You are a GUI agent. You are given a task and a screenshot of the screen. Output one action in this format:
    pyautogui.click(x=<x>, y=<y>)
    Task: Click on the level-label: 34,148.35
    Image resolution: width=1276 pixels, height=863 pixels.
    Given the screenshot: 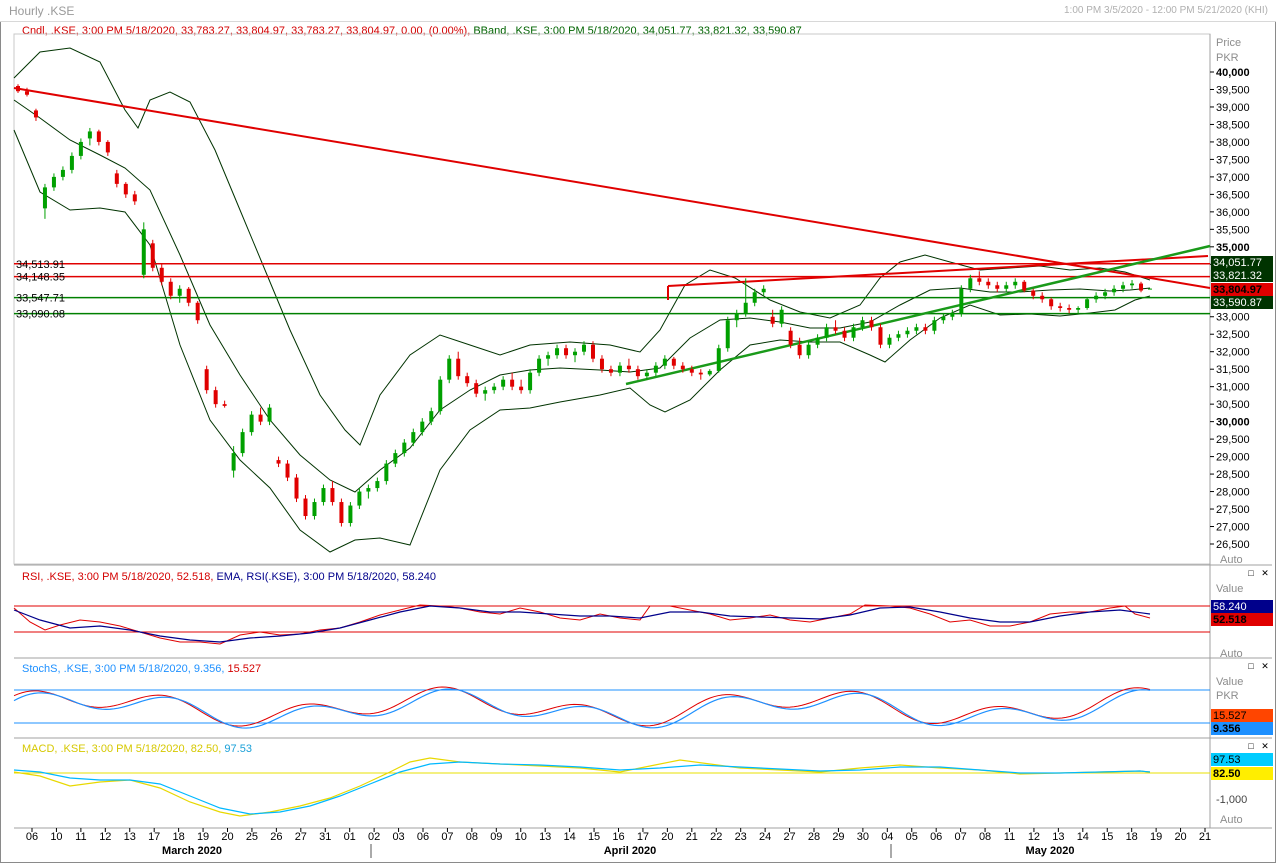 What is the action you would take?
    pyautogui.click(x=40, y=278)
    